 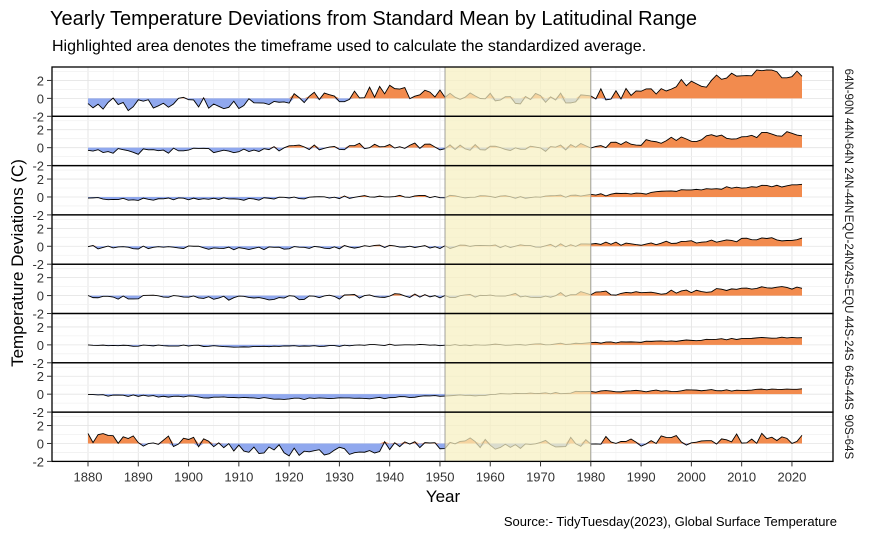 I want to click on x-tick-label: 1910, so click(x=238, y=476).